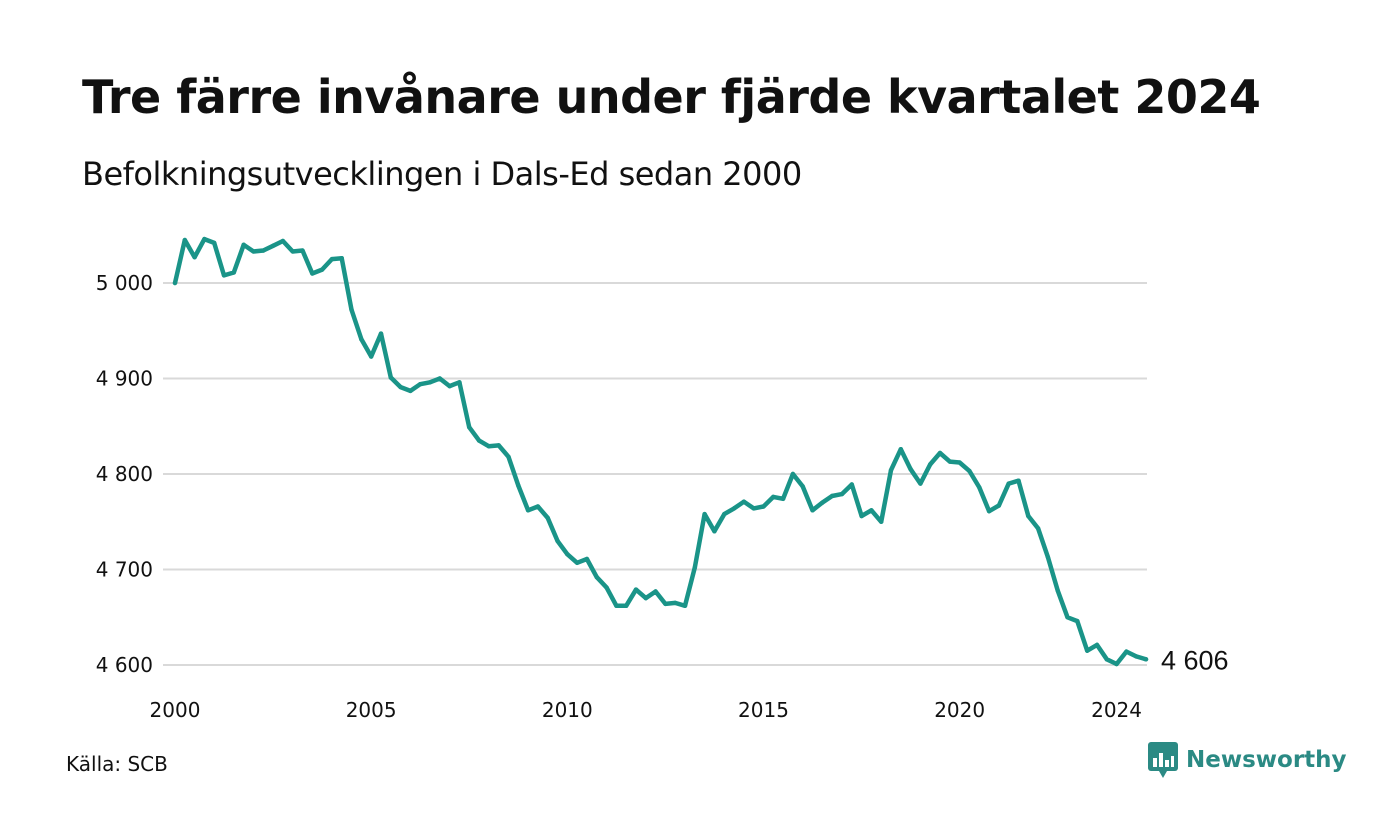  Describe the element at coordinates (124, 665) in the screenshot. I see `y-tick-label: 4 600` at that location.